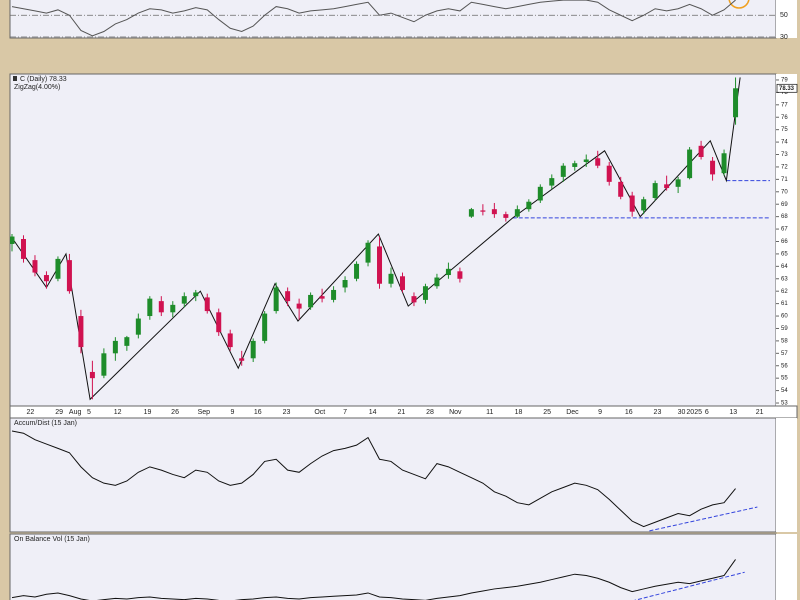 The image size is (800, 600). Describe the element at coordinates (784, 118) in the screenshot. I see `y-tick-label: 76` at that location.